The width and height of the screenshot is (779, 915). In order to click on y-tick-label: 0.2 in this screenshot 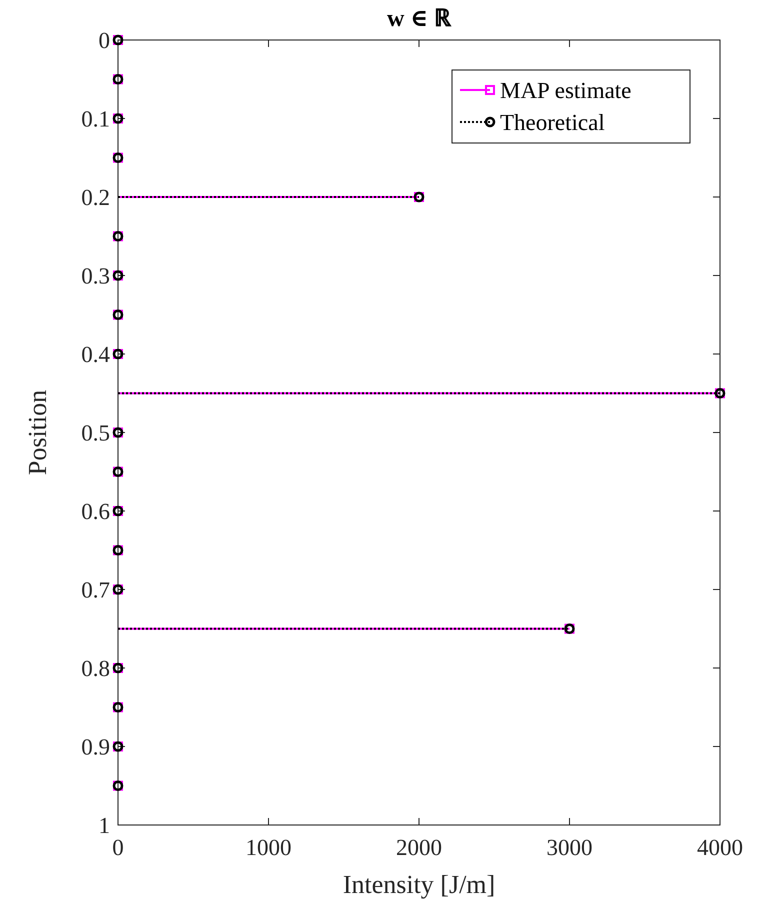, I will do `click(95, 197)`.